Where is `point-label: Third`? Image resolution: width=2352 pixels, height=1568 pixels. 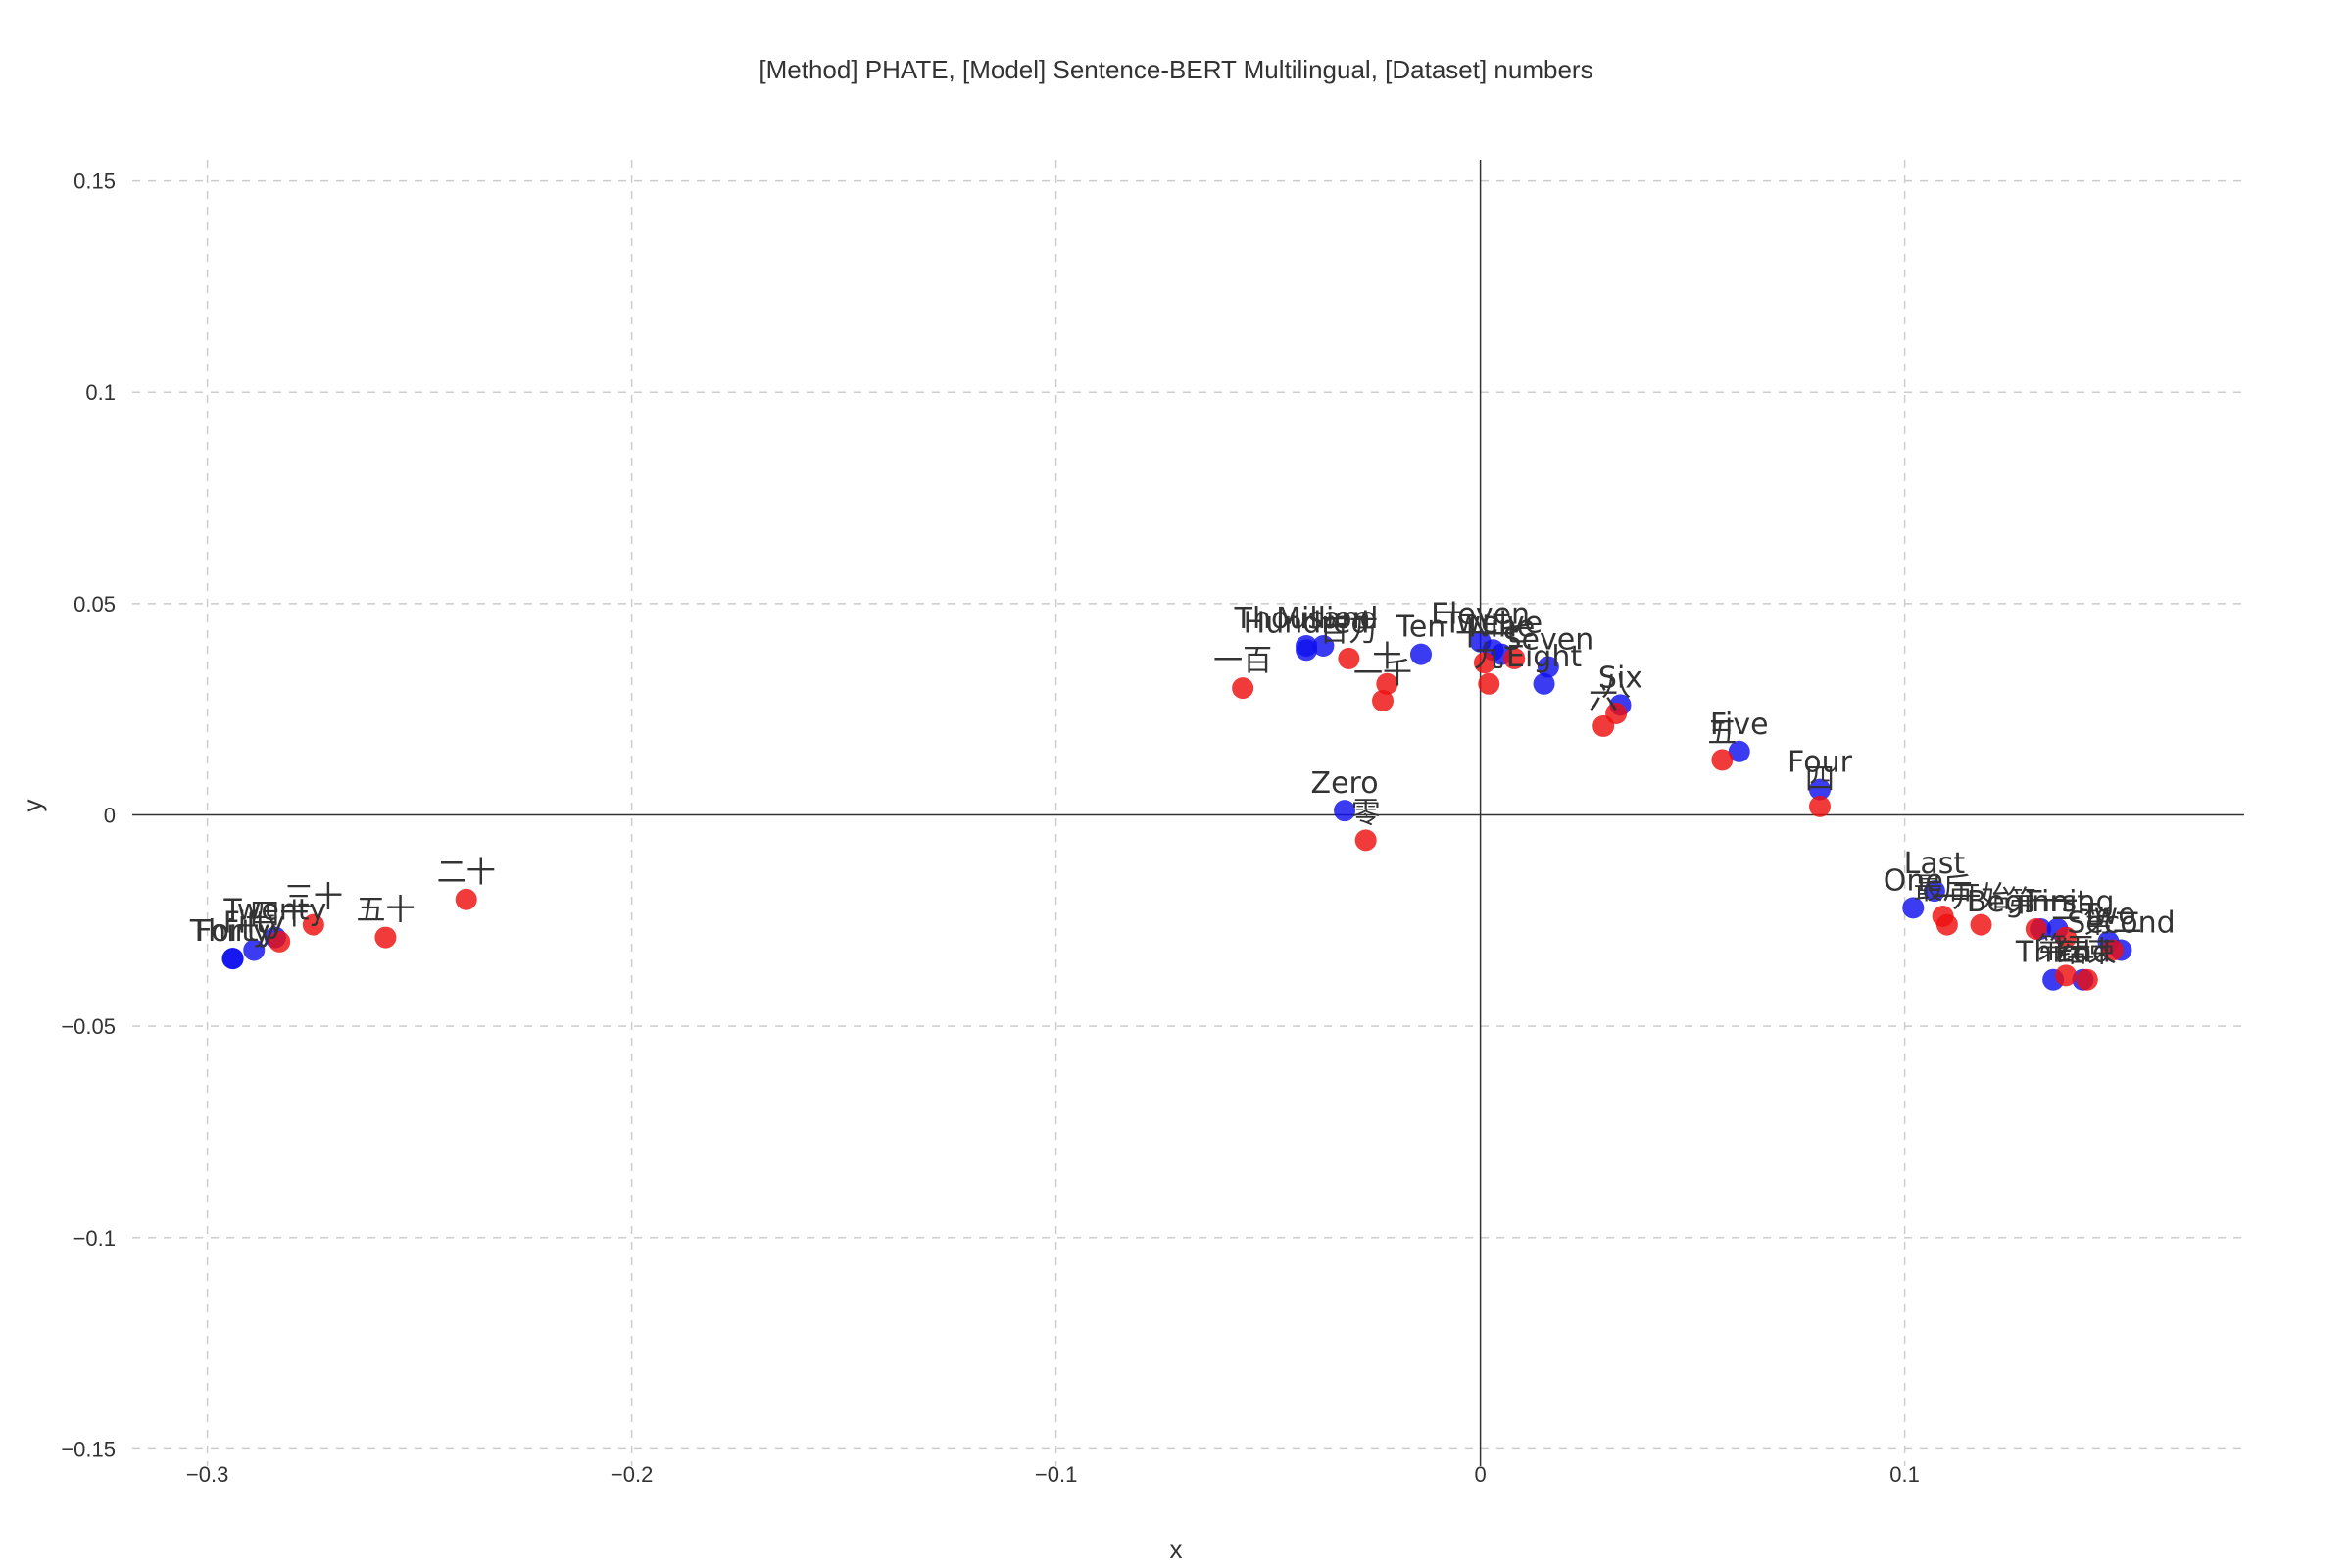
point-label: Third is located at coordinates (2053, 953).